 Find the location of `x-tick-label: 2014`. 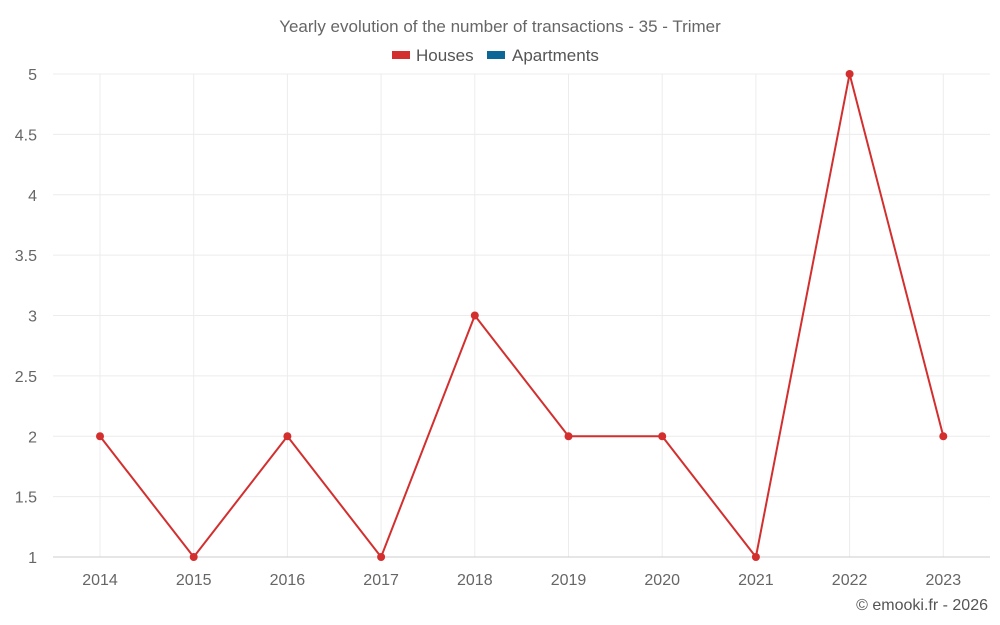

x-tick-label: 2014 is located at coordinates (100, 580).